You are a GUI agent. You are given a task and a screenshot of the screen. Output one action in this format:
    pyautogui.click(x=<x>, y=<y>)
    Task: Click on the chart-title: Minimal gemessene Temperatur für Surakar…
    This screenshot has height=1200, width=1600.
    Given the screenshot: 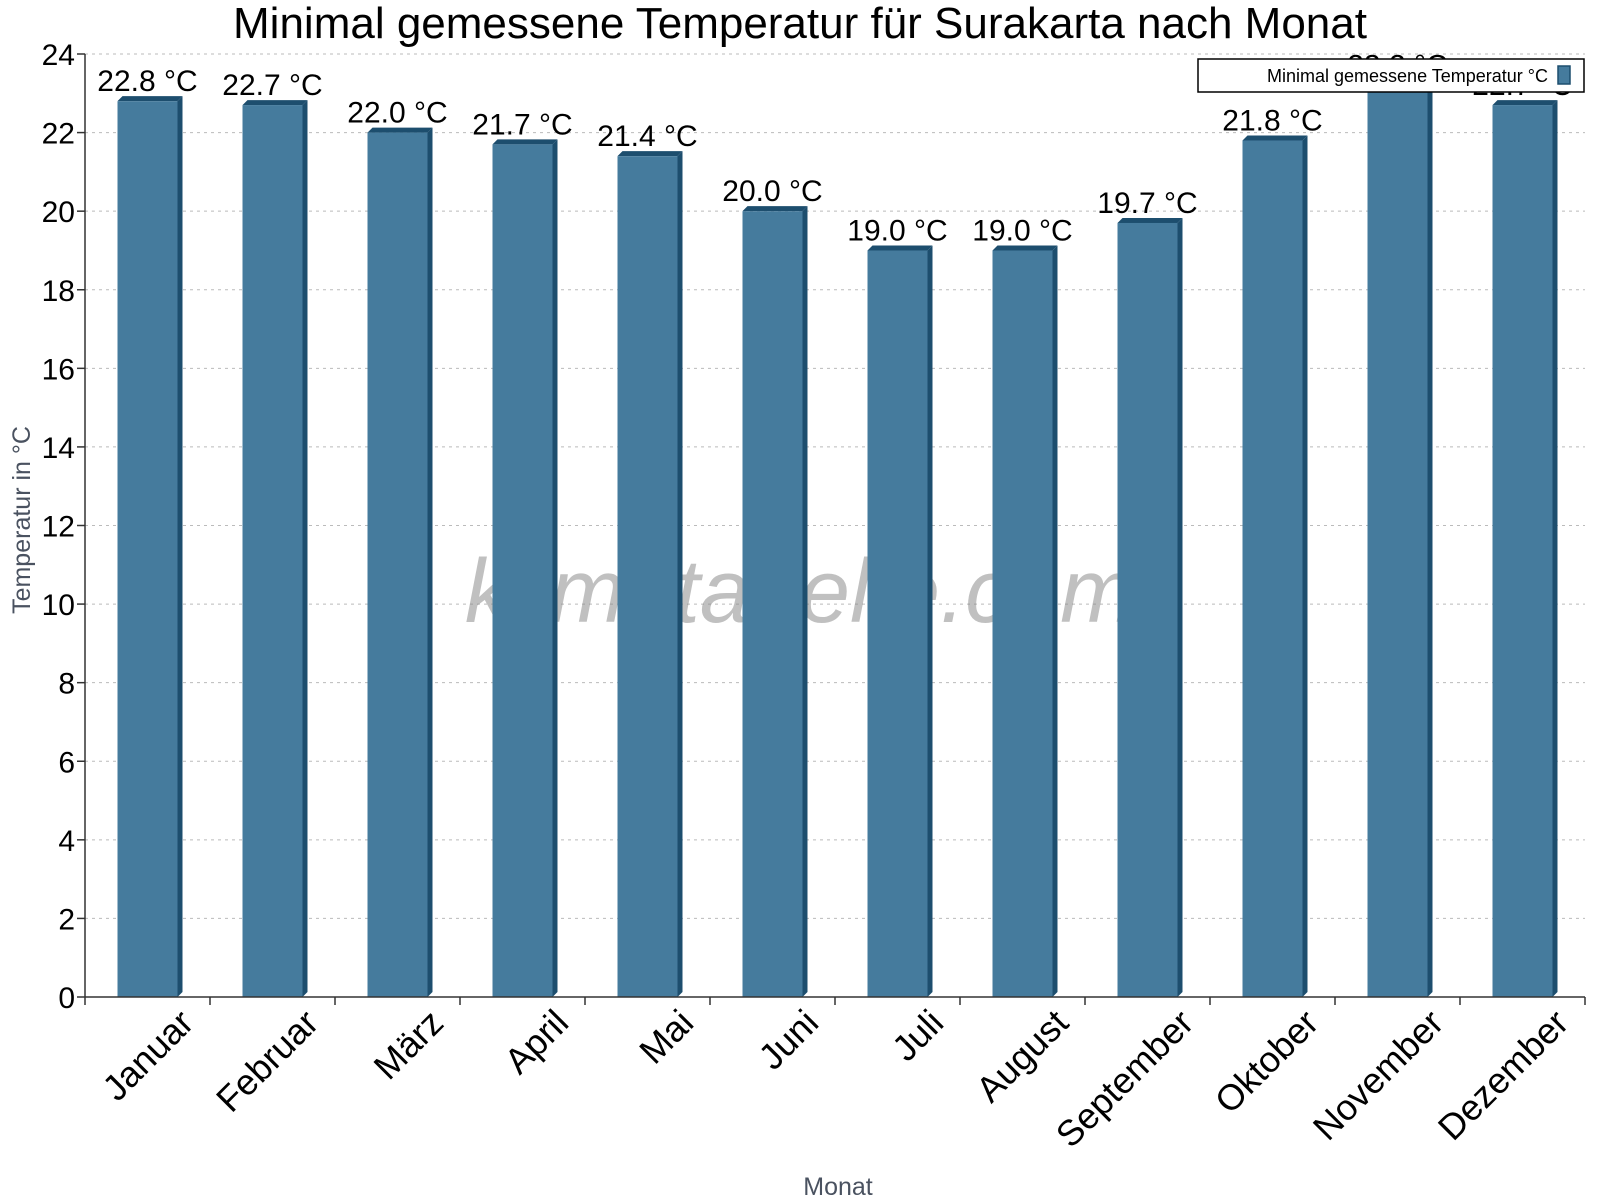 What is the action you would take?
    pyautogui.click(x=800, y=24)
    